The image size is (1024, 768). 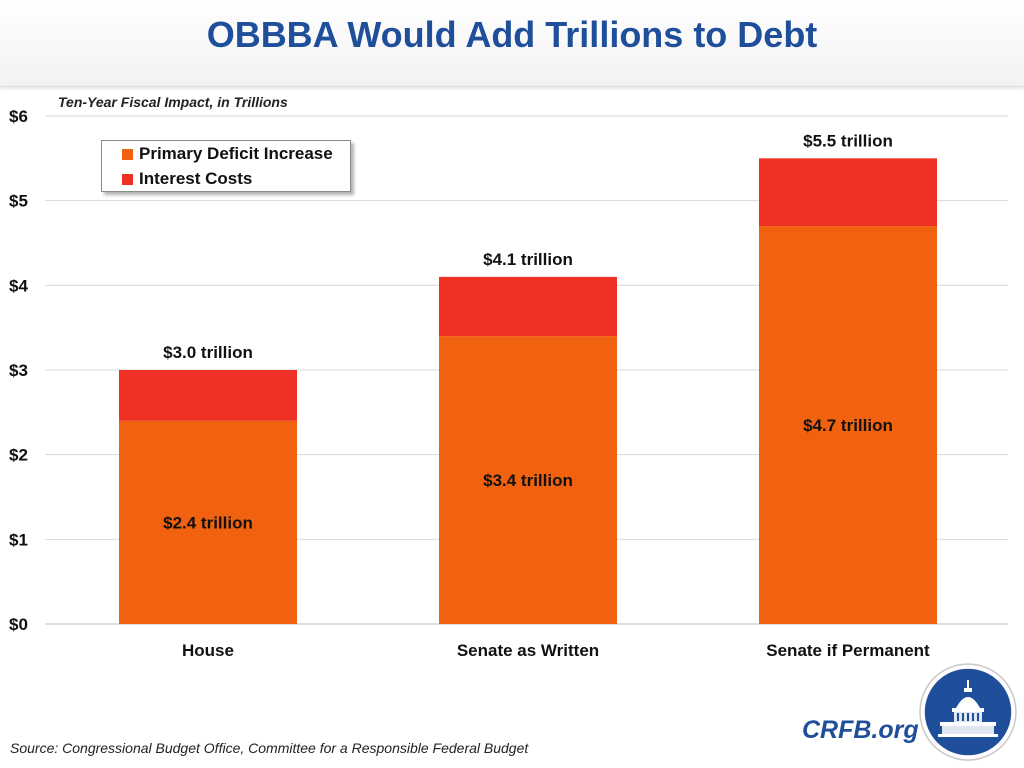 I want to click on slide-header: OBBBA Would Add Trillions to Debt, so click(x=512, y=43).